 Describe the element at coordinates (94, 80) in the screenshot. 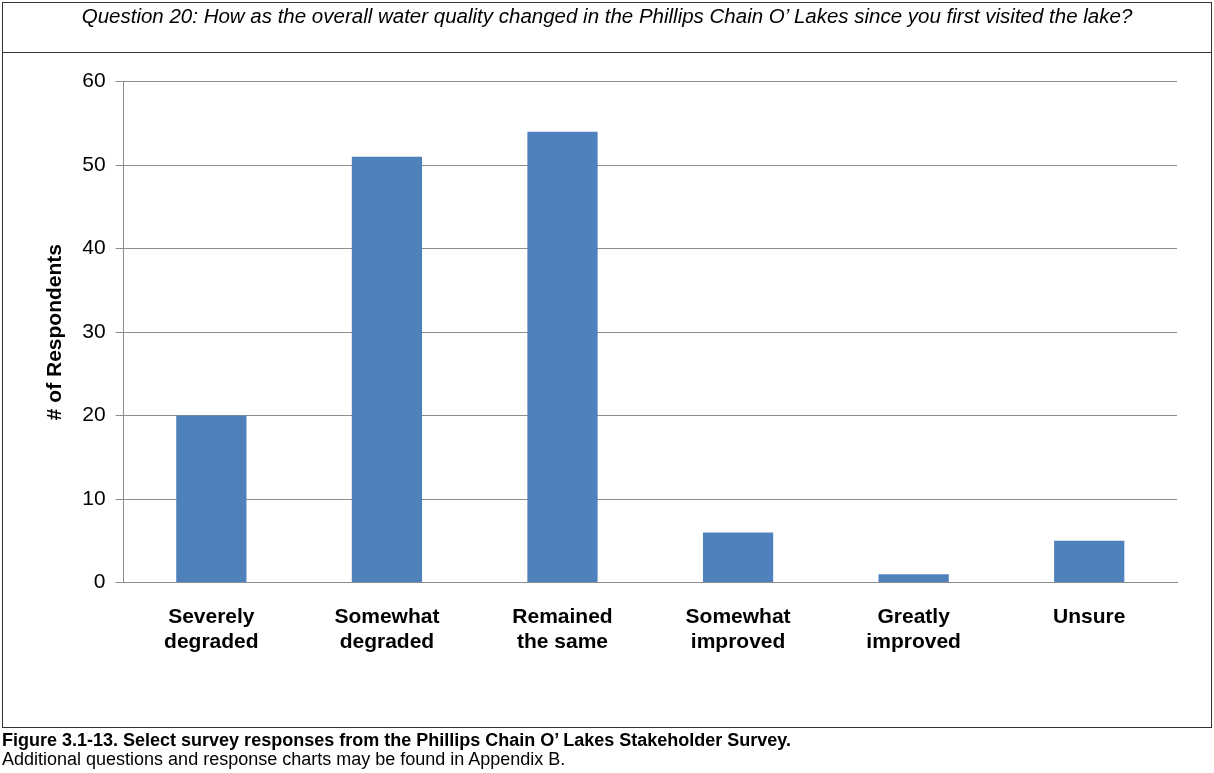

I see `y-tick-label: 60` at that location.